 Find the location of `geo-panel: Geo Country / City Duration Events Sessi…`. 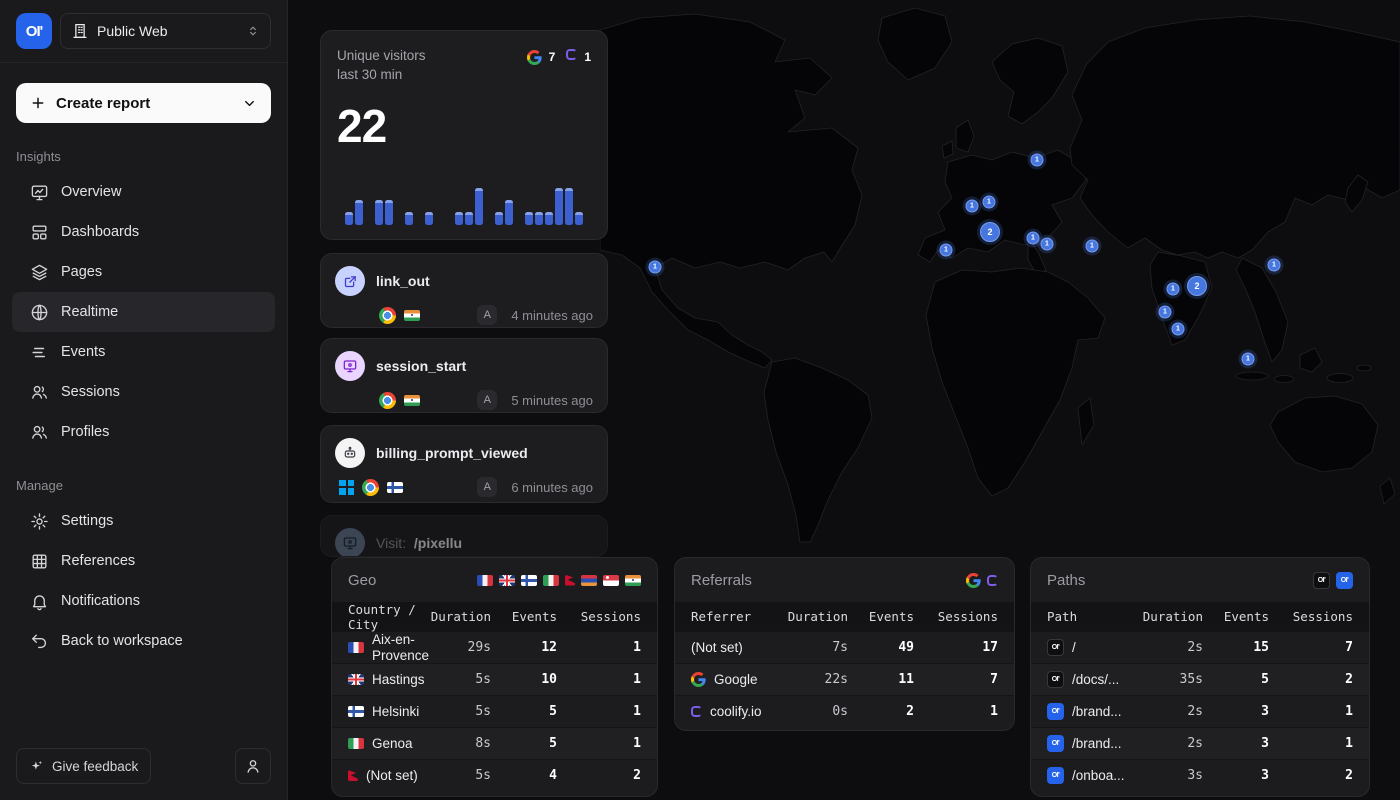

geo-panel: Geo Country / City Duration Events Sessi… is located at coordinates (494, 677).